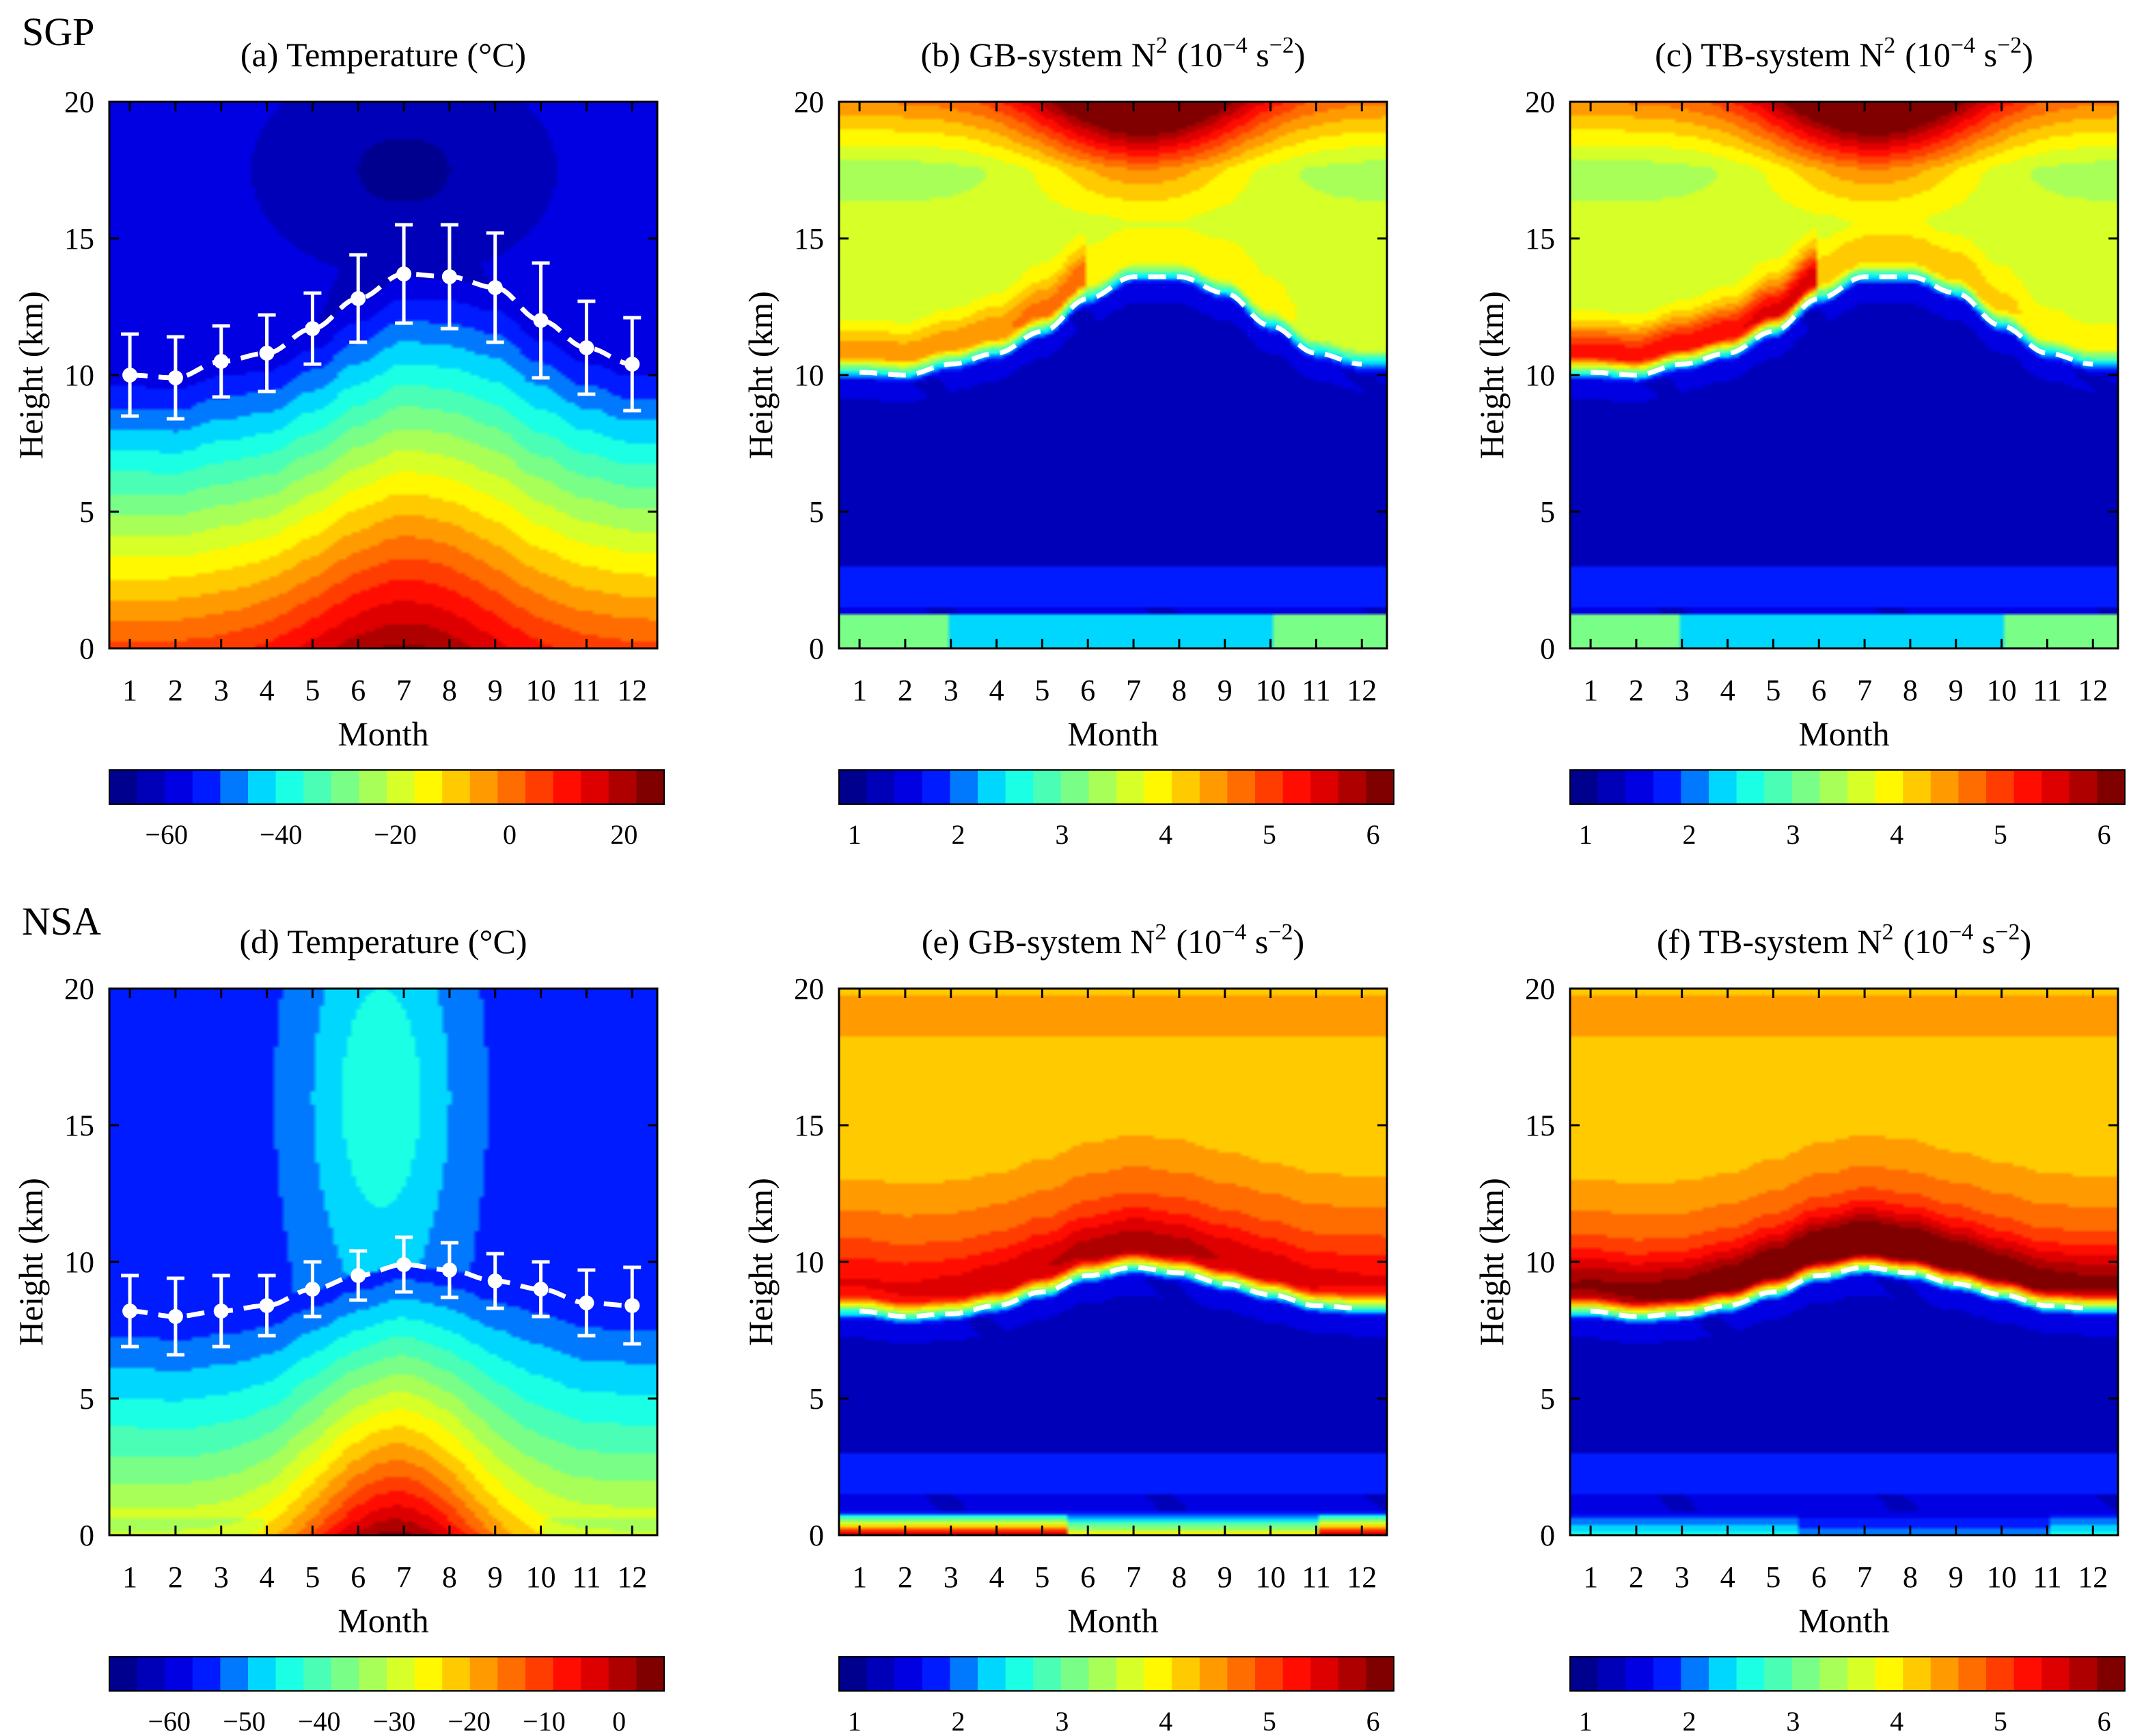 The height and width of the screenshot is (1736, 2131). Describe the element at coordinates (1844, 53) in the screenshot. I see `panel-title: (c) TB-system N2 (10−4 s−2)` at that location.